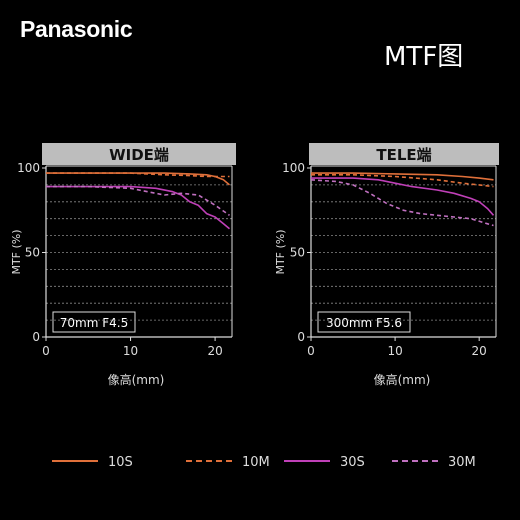 This screenshot has width=520, height=520. Describe the element at coordinates (130, 351) in the screenshot. I see `wide-x-tick-label: 10` at that location.